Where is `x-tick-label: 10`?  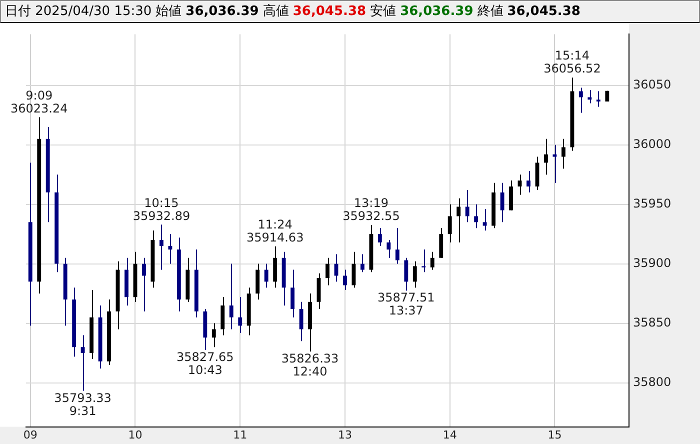
x-tick-label: 10 is located at coordinates (135, 435).